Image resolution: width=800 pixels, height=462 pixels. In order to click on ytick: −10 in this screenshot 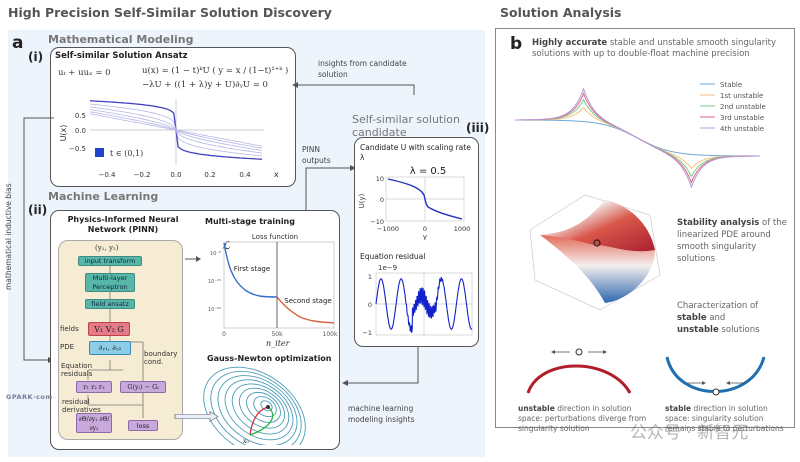, I will do `click(377, 222)`.